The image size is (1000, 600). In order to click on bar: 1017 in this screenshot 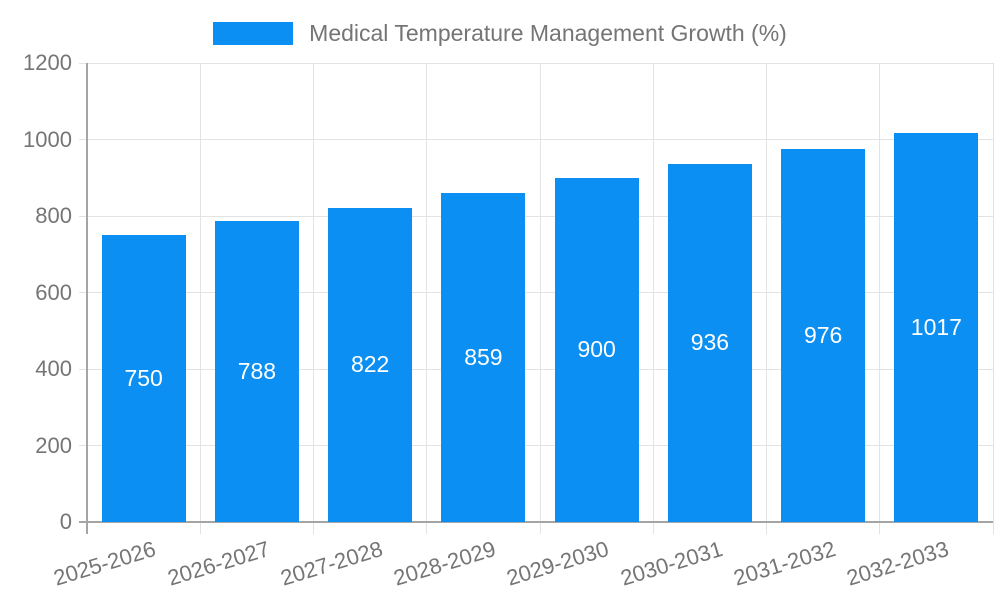, I will do `click(936, 327)`.